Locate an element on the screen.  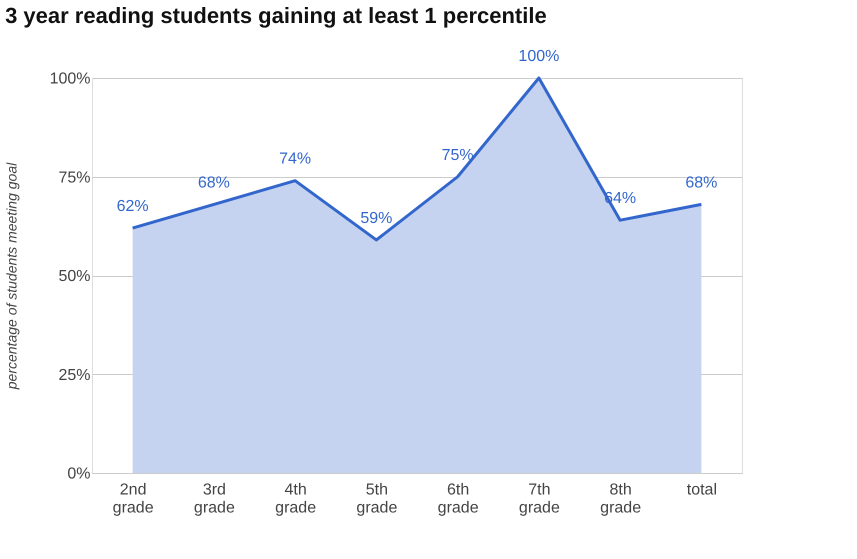
x-tick-label: 4th grade is located at coordinates (295, 499).